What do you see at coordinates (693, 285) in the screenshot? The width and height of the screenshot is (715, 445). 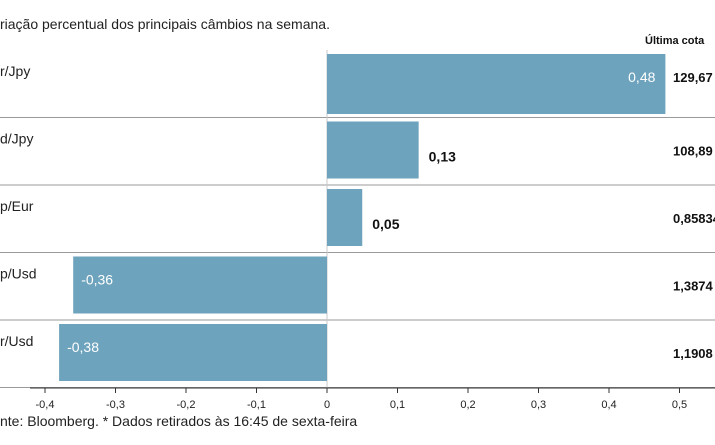 I see `last-quote: 1,3874` at bounding box center [693, 285].